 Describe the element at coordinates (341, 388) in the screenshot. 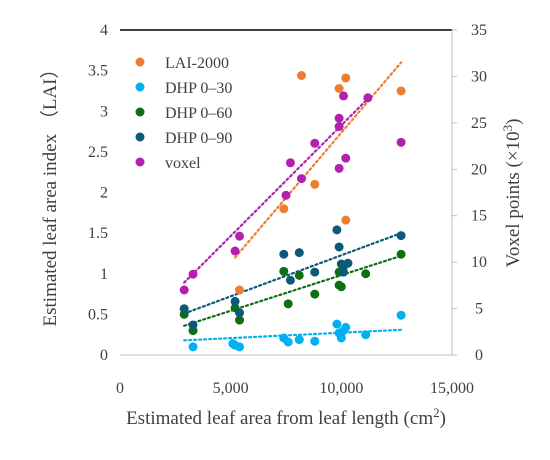

I see `x-tick-label: 10,000` at that location.